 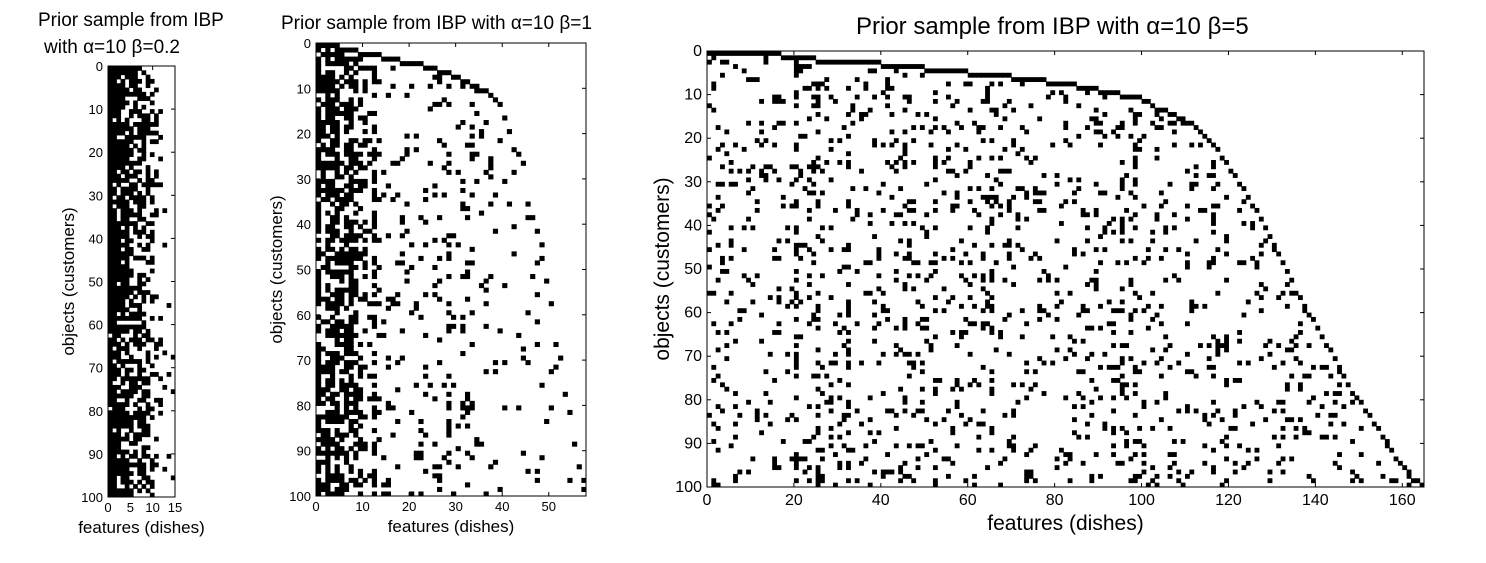 I want to click on chart3-ytick-label: 70, so click(x=693, y=356).